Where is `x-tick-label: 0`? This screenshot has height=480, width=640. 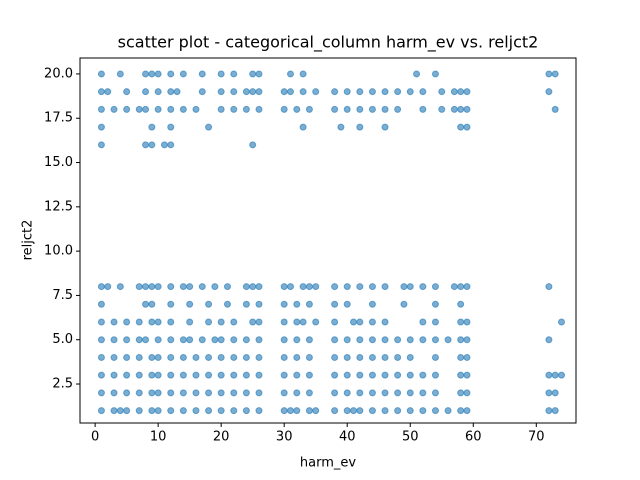 x-tick-label: 0 is located at coordinates (95, 437).